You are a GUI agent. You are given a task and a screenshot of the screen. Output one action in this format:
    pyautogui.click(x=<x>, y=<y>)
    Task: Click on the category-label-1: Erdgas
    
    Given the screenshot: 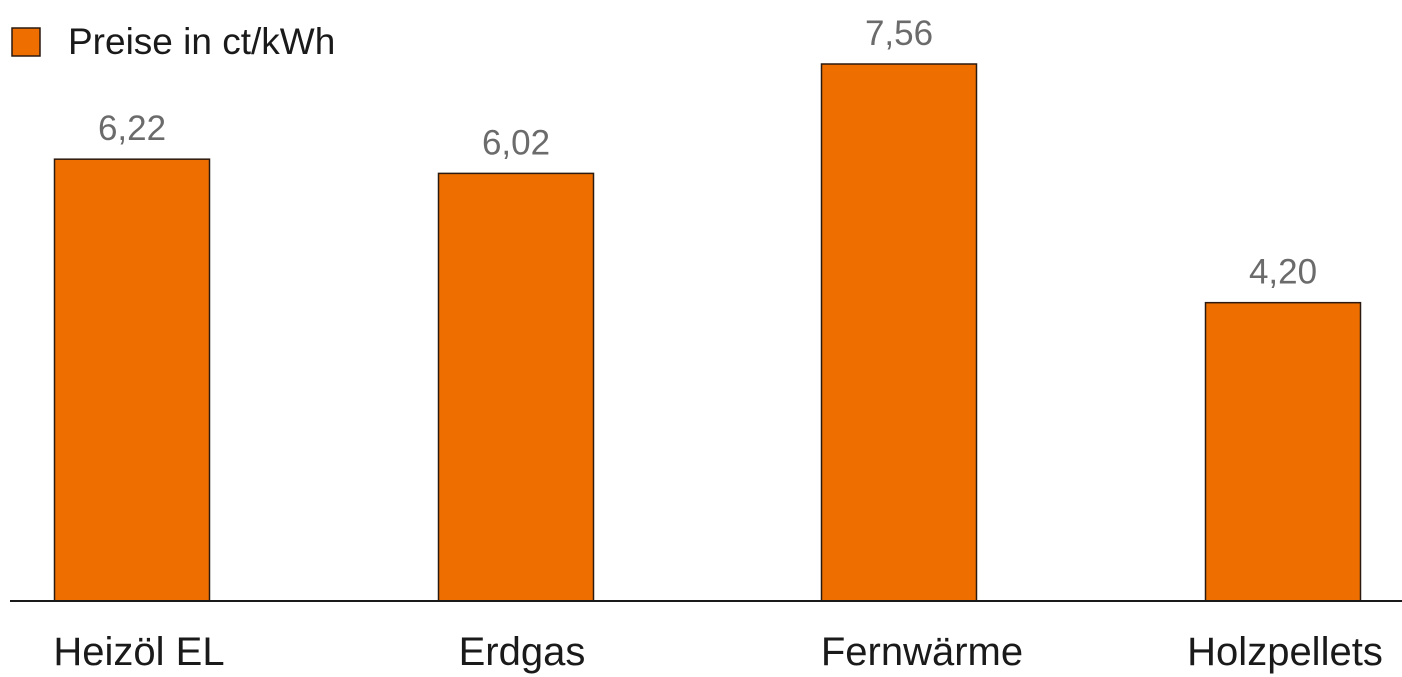 What is the action you would take?
    pyautogui.click(x=522, y=652)
    